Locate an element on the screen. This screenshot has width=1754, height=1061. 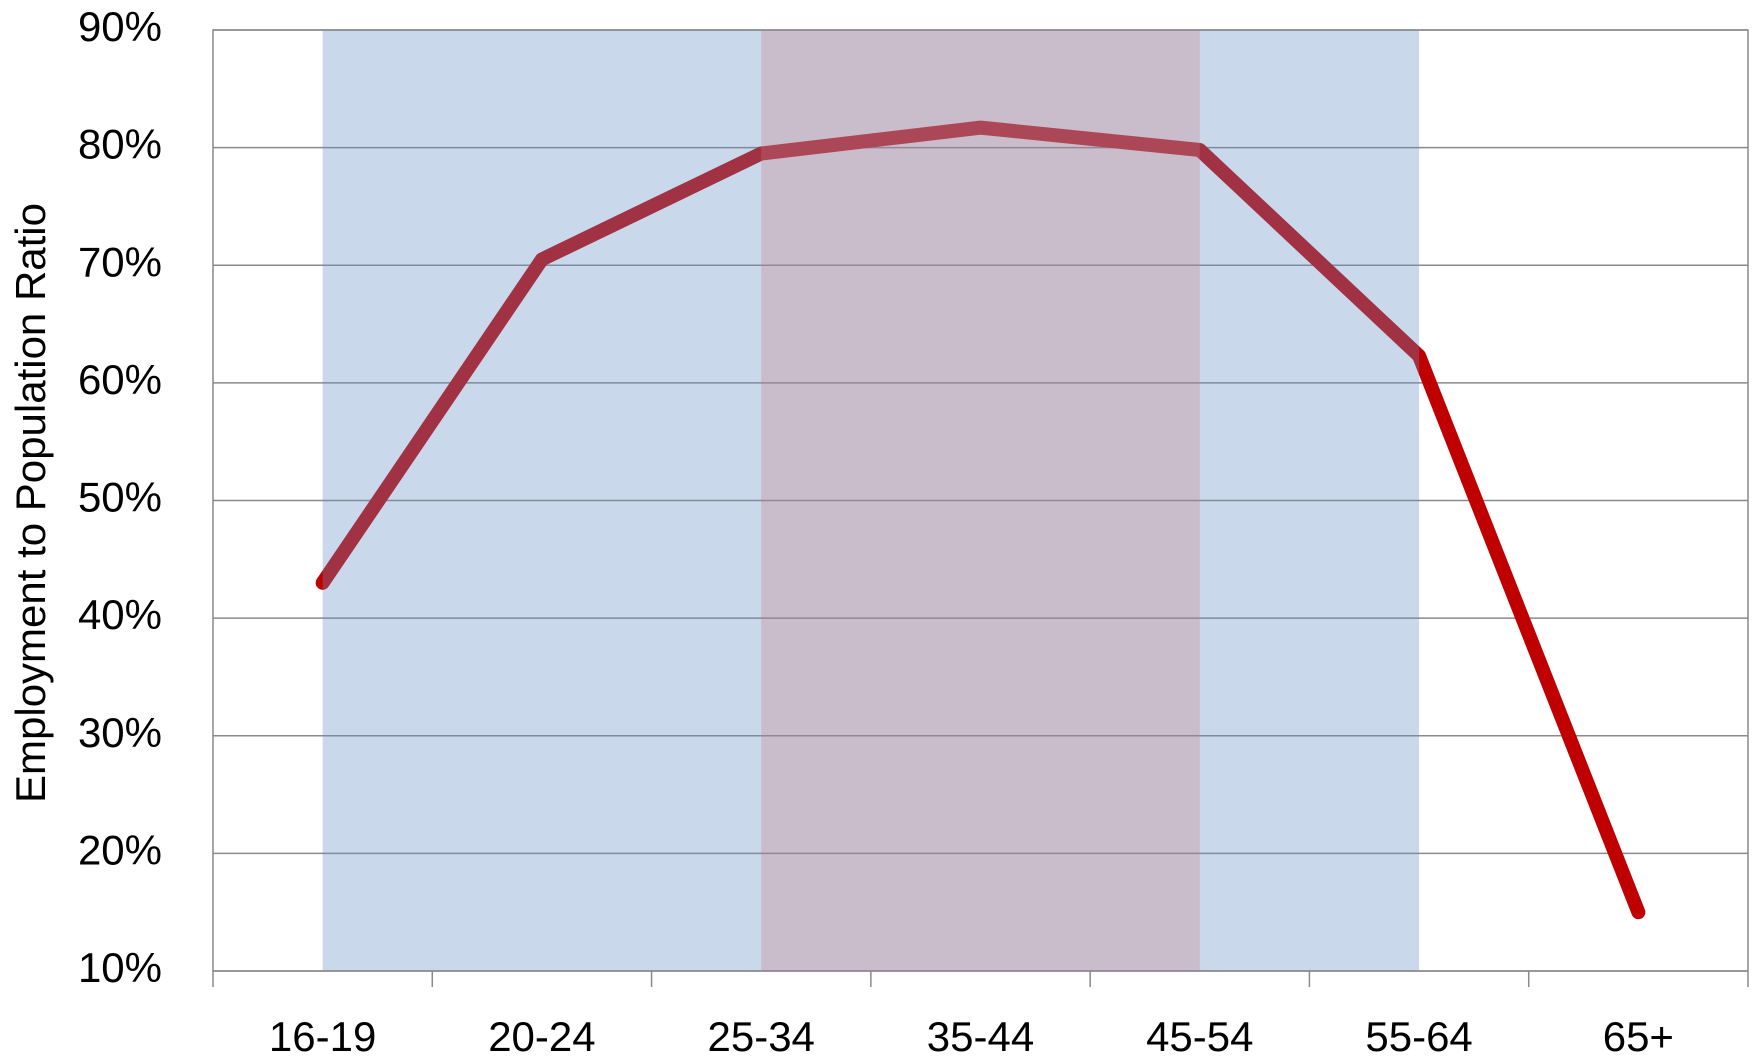
x-tick-label: 25-34 is located at coordinates (761, 1036).